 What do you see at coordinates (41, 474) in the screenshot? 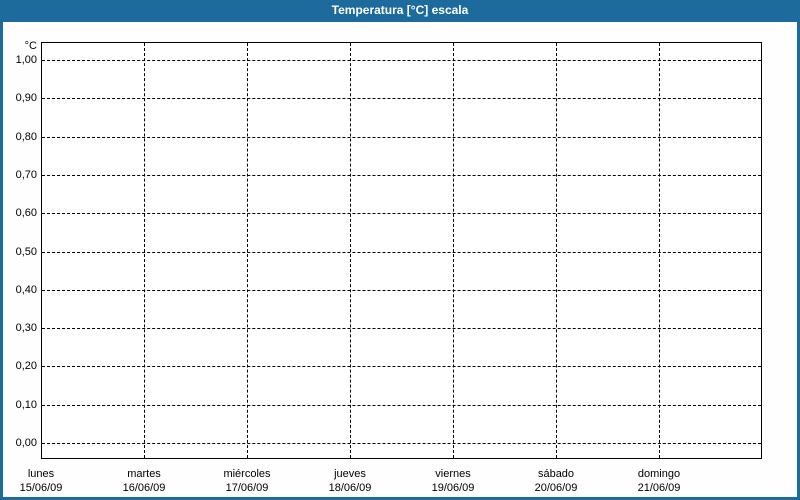
I see `x-day-name: lunes` at bounding box center [41, 474].